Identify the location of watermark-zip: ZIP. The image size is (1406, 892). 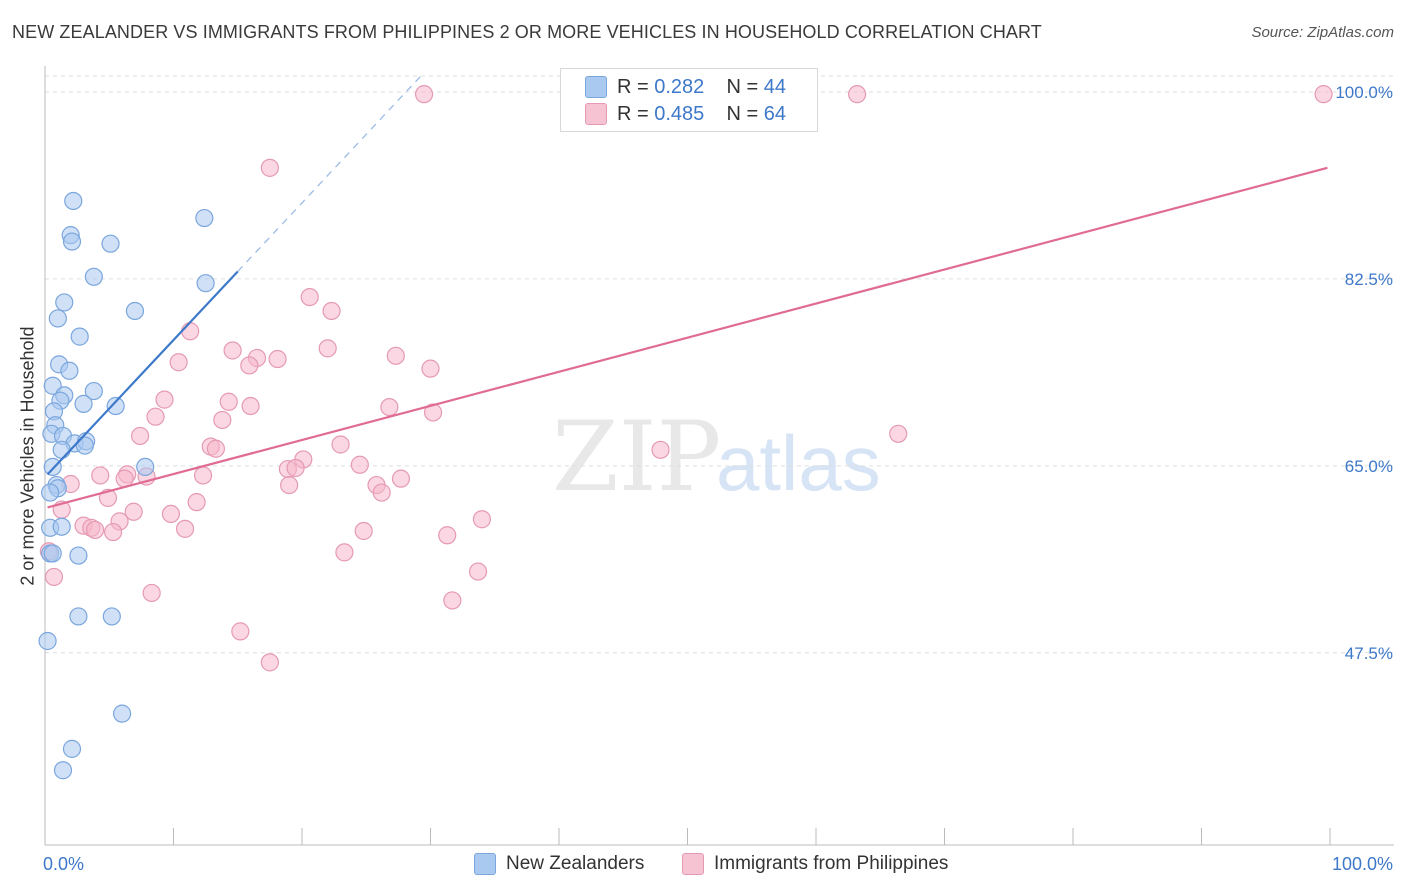
(636, 457).